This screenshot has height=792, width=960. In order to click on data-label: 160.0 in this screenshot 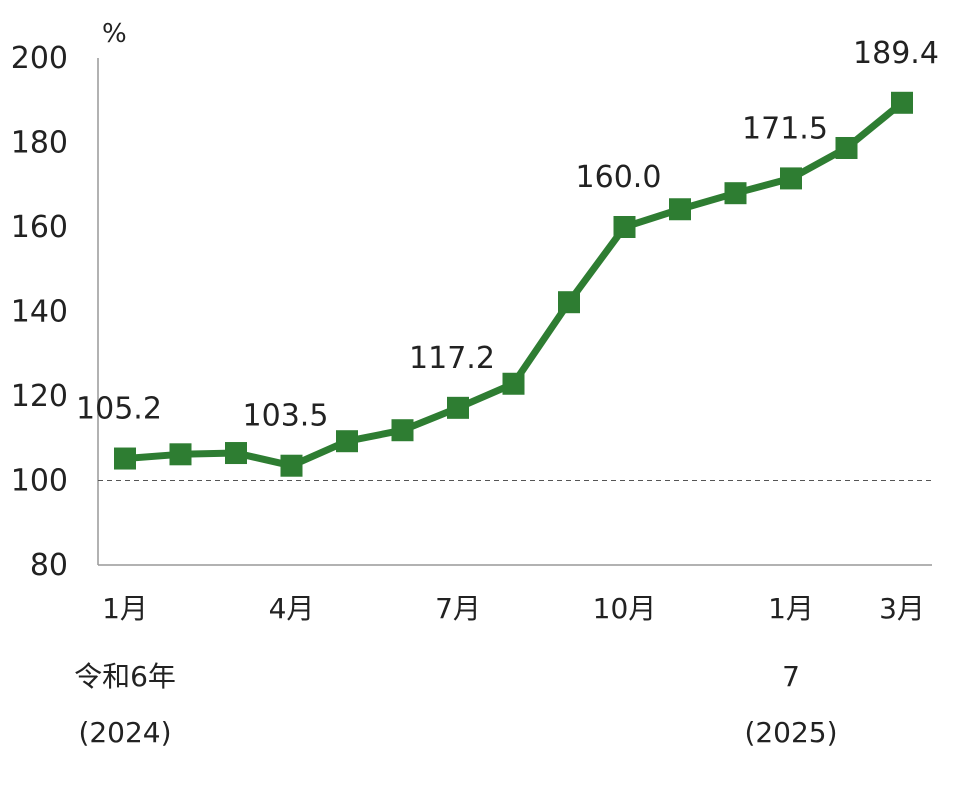, I will do `click(619, 177)`.